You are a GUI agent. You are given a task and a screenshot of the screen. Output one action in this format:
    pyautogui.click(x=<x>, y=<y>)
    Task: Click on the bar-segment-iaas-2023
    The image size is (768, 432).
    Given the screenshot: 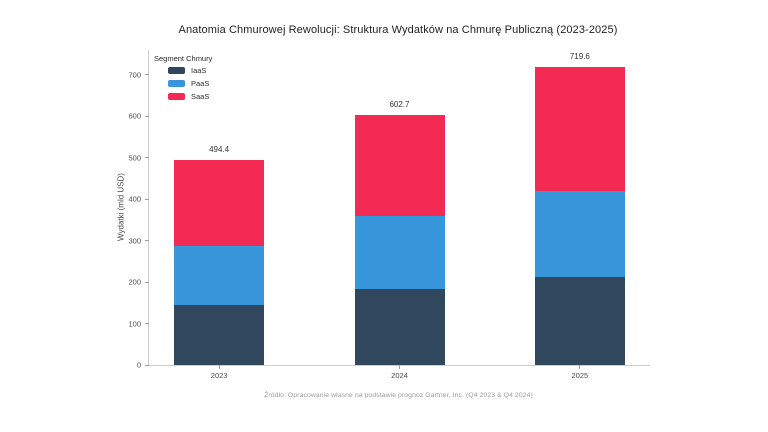 What is the action you would take?
    pyautogui.click(x=219, y=335)
    